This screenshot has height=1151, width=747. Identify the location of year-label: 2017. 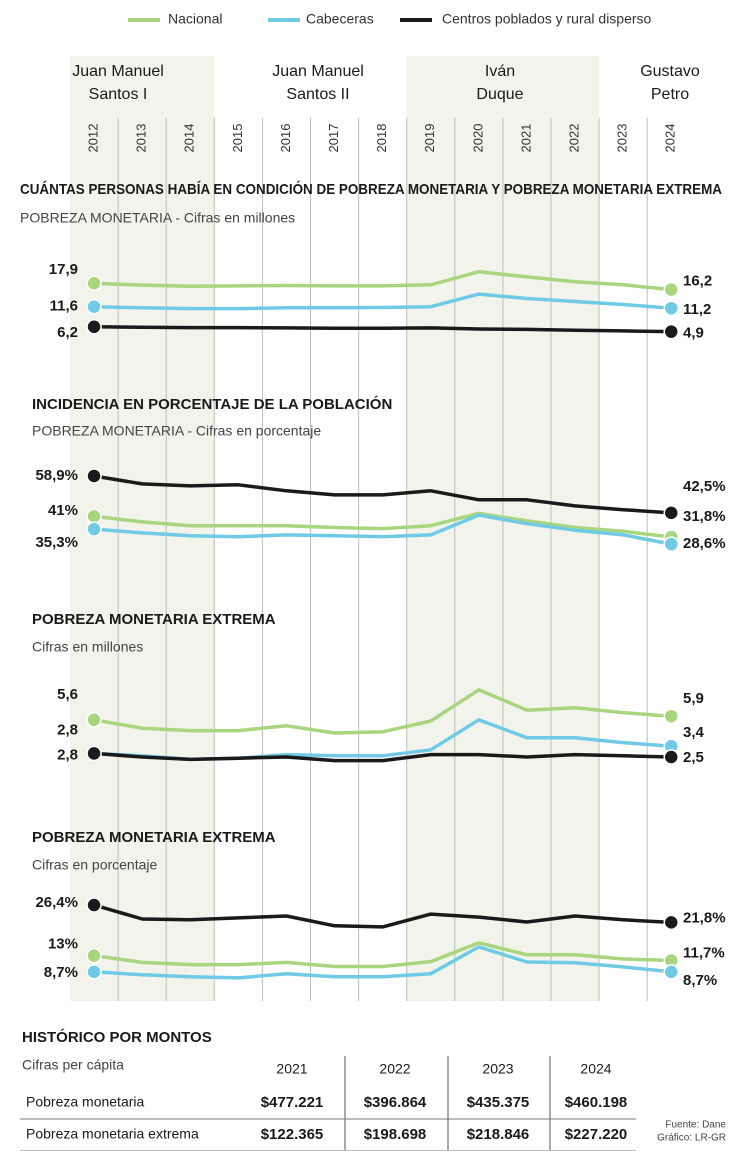
(333, 138).